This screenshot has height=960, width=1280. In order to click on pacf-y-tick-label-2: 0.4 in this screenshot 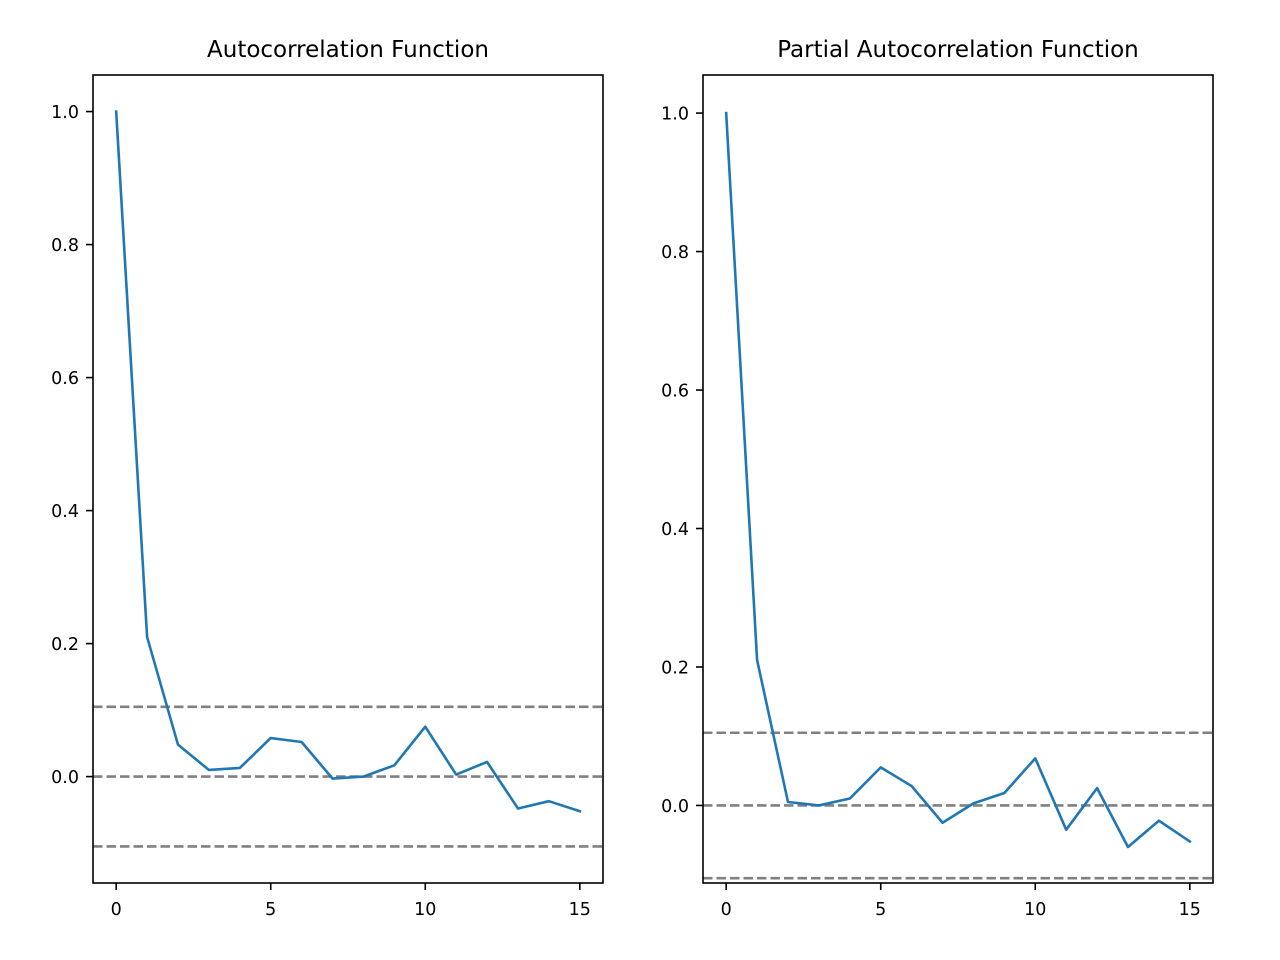, I will do `click(675, 530)`.